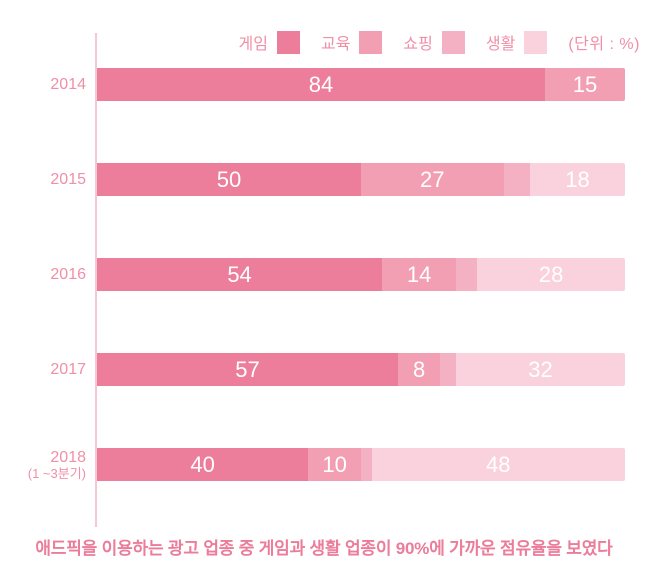  I want to click on chart-row: 2016 54 14 28, so click(324, 274).